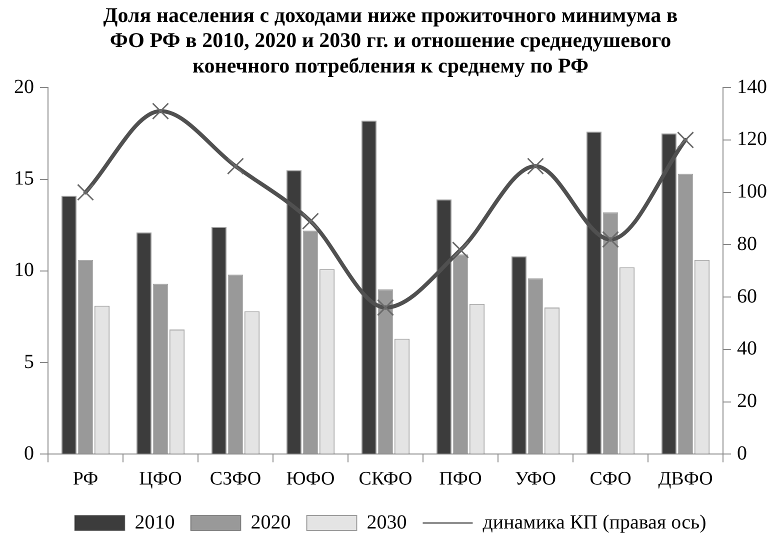 The image size is (781, 545). I want to click on legend-label: динамика КП (правая ось), so click(594, 522).